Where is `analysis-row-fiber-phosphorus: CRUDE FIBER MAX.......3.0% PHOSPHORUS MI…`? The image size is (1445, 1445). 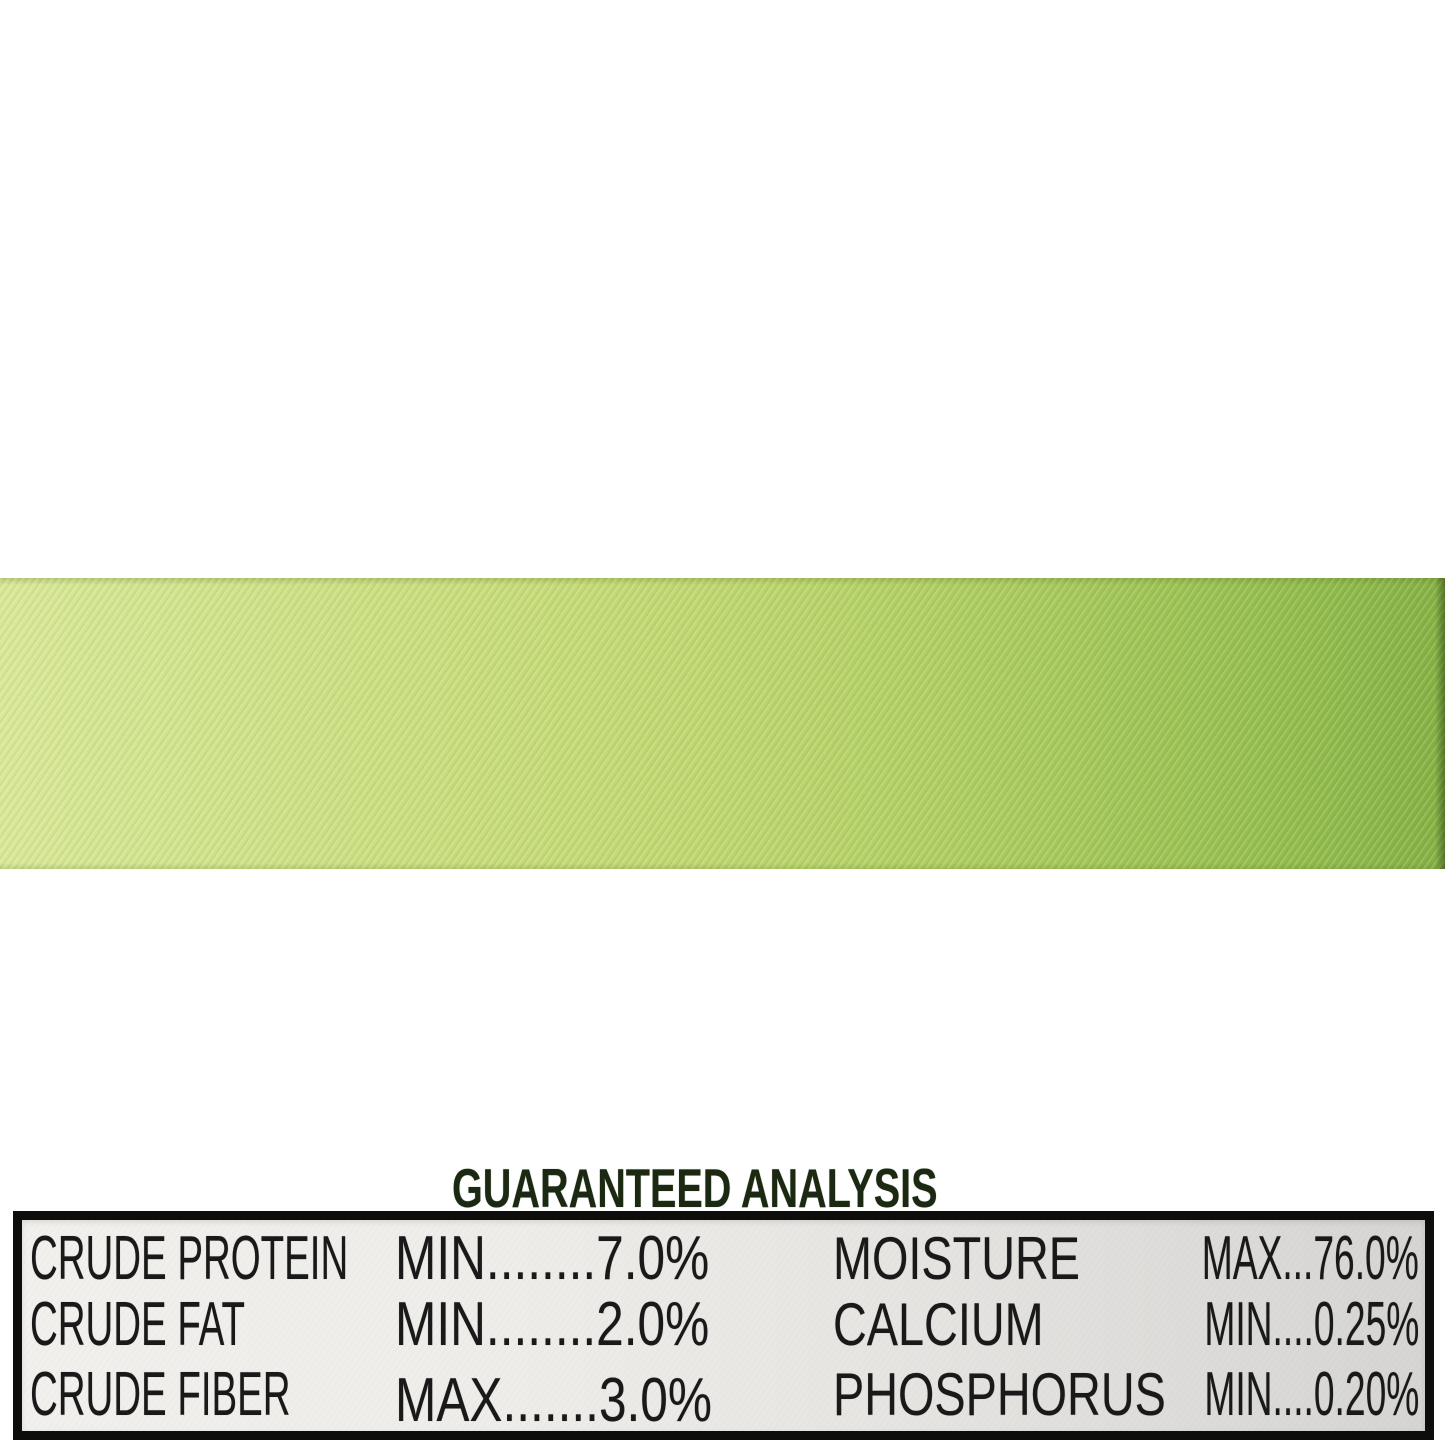 analysis-row-fiber-phosphorus: CRUDE FIBER MAX.......3.0% PHOSPHORUS MI… is located at coordinates (723, 1396).